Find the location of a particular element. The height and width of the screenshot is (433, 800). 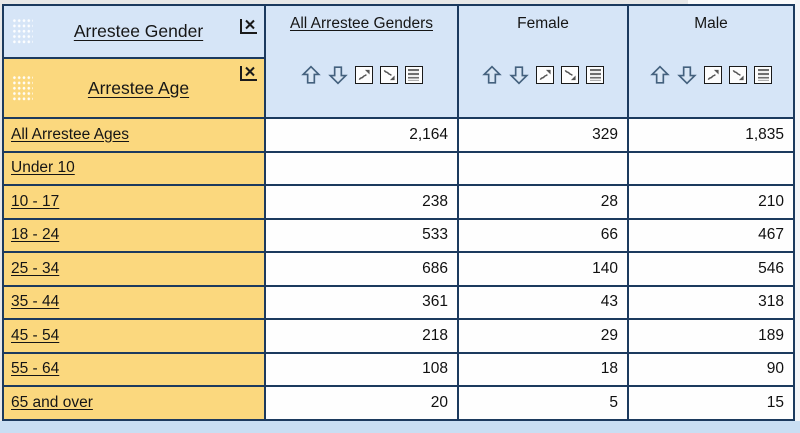

value-cell: 210 is located at coordinates (711, 202).